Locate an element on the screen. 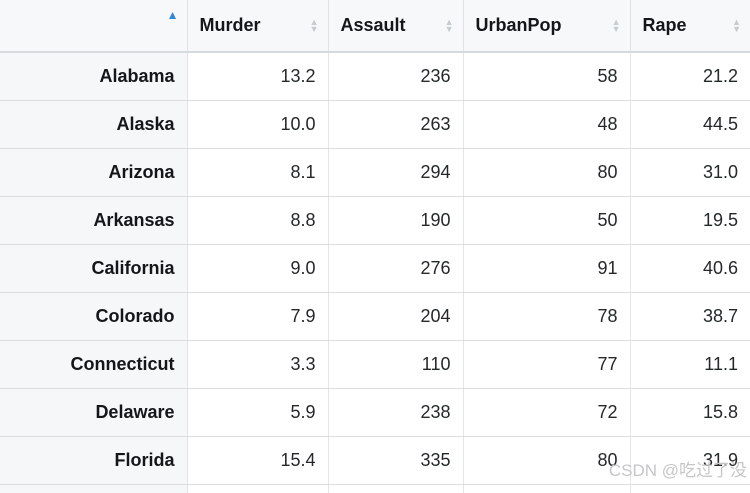 This screenshot has width=750, height=493. column-header-label: UrbanPop is located at coordinates (518, 25).